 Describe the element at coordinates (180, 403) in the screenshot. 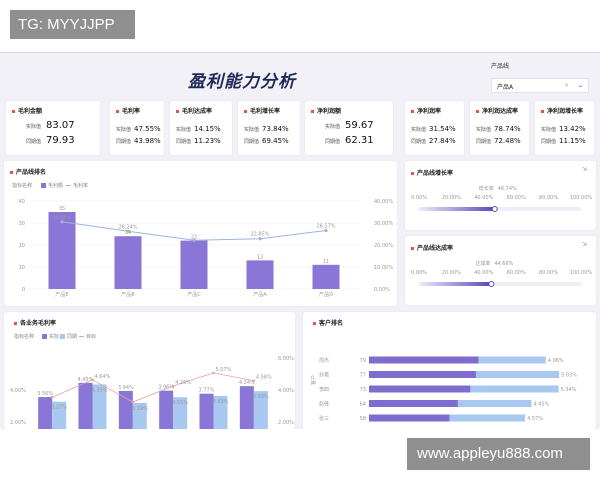

I see `bar-value-label: 3.55%` at that location.